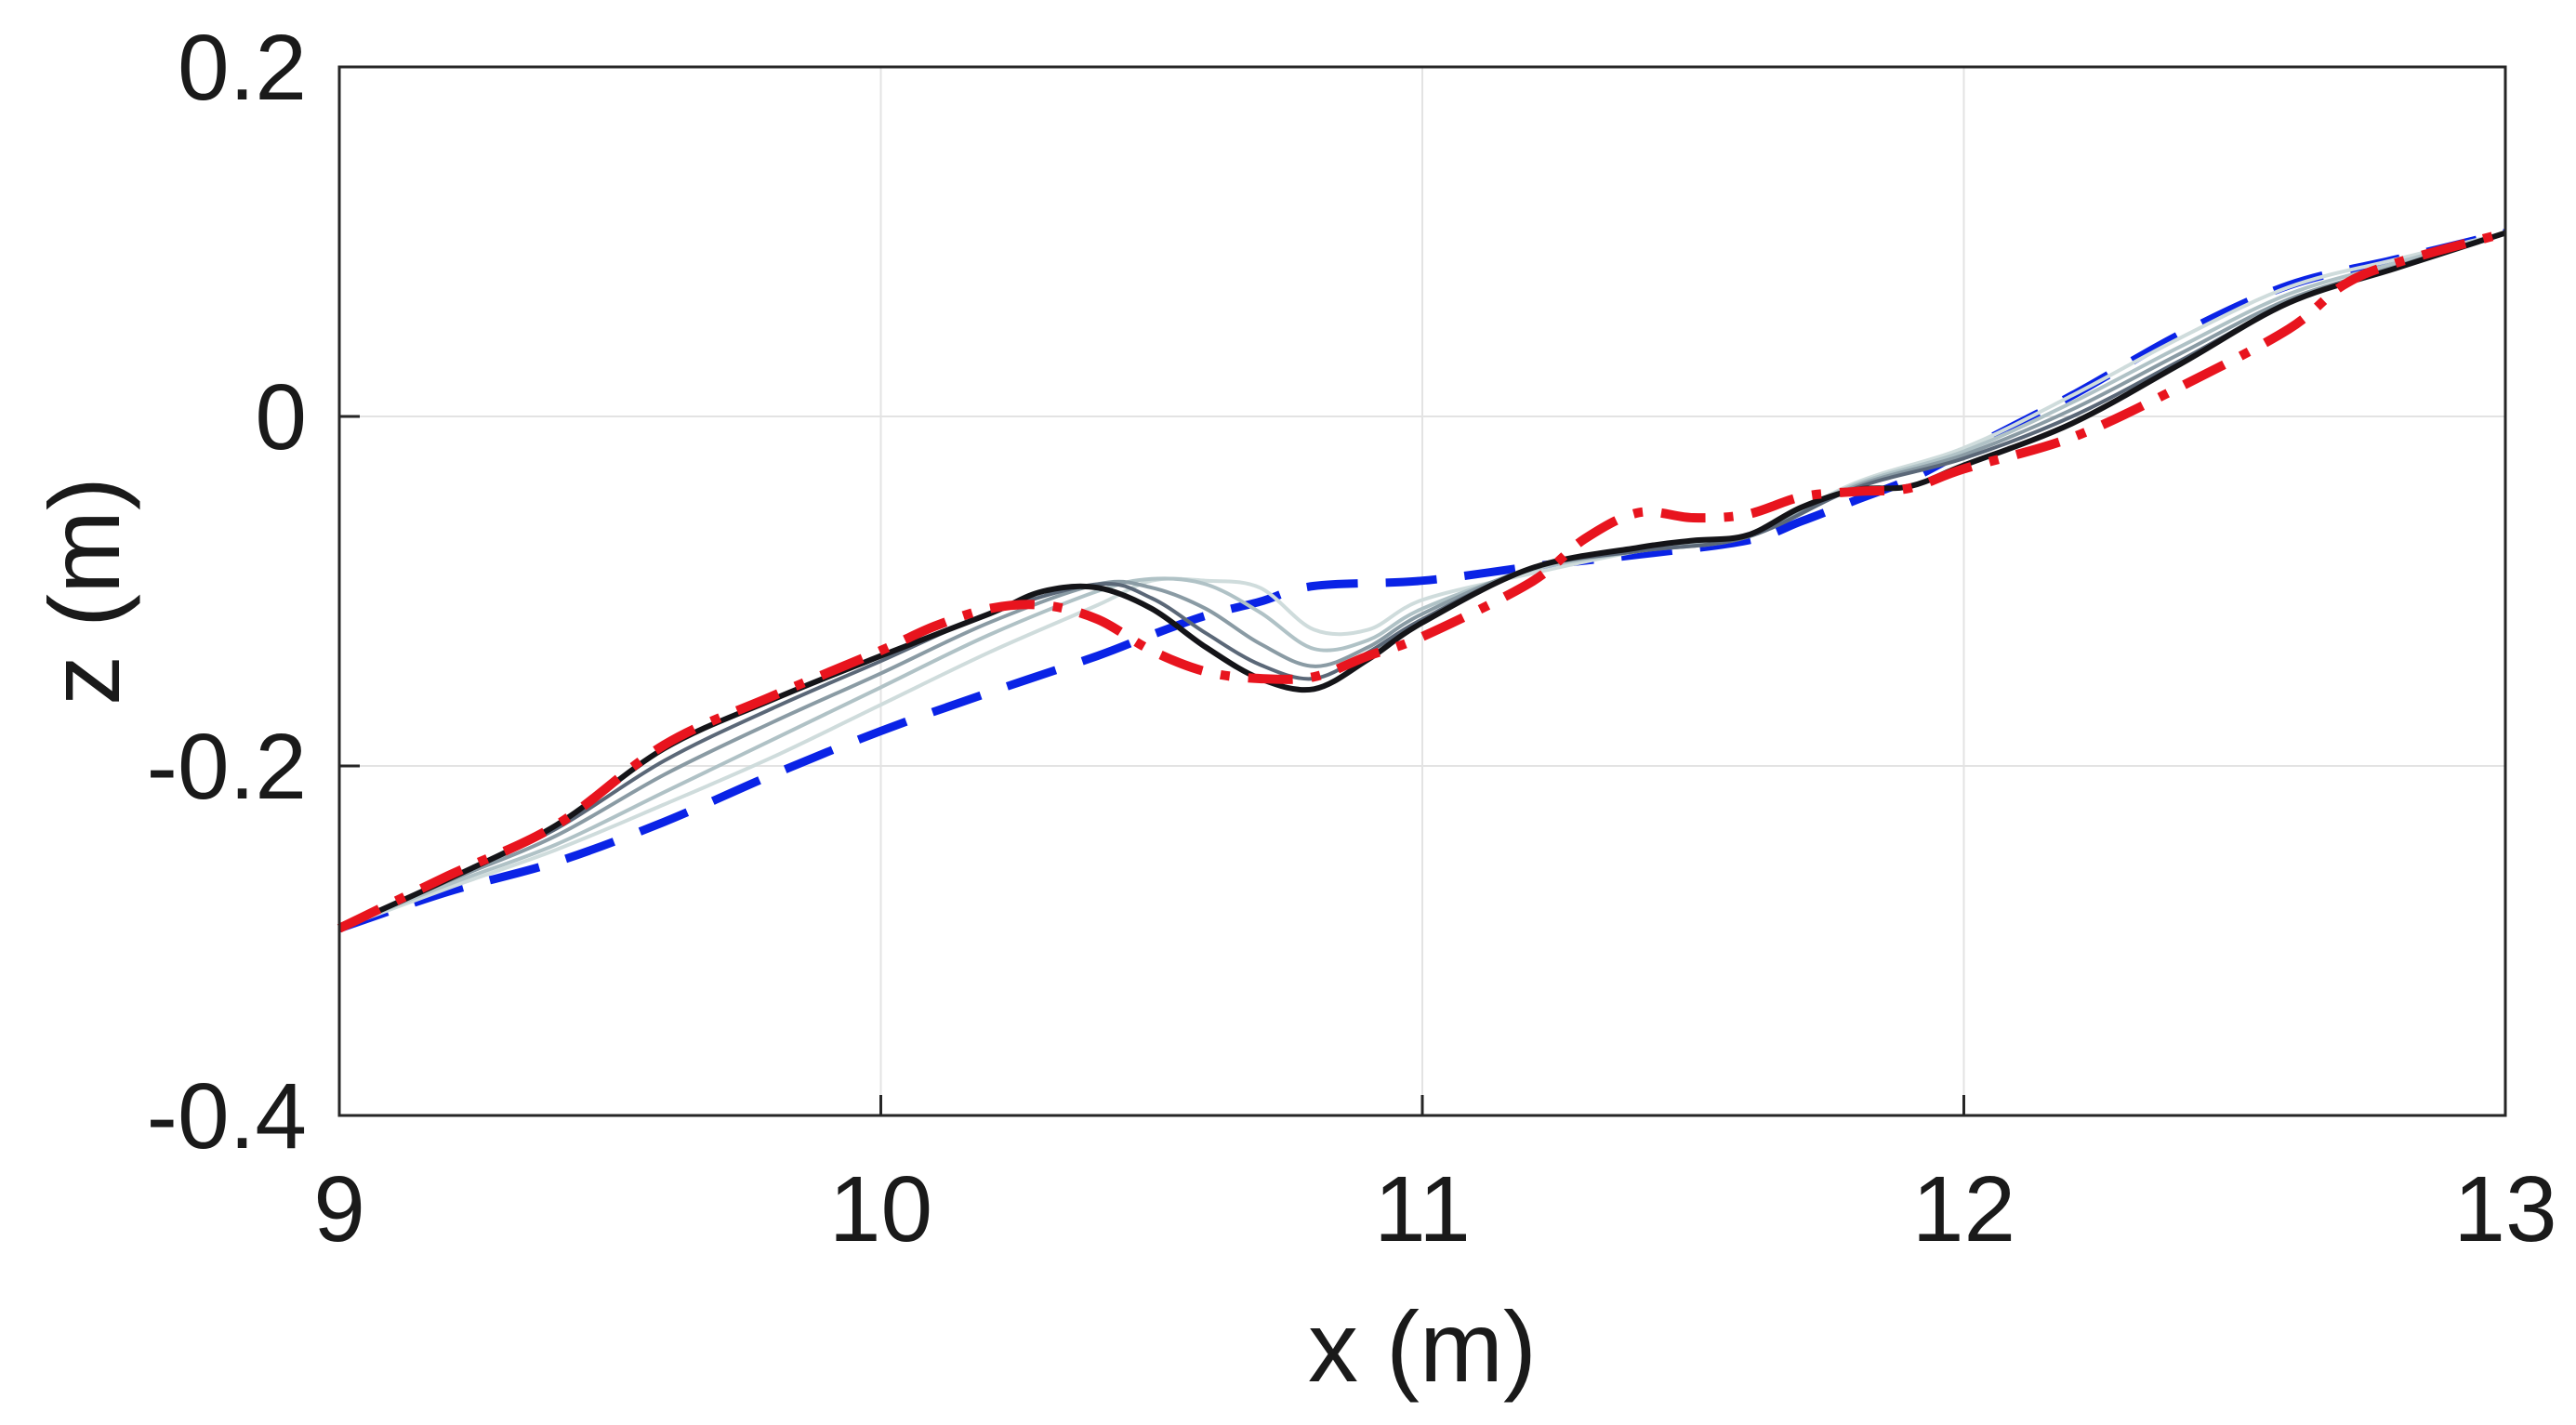  What do you see at coordinates (339, 1209) in the screenshot?
I see `x-tick-label: 9` at bounding box center [339, 1209].